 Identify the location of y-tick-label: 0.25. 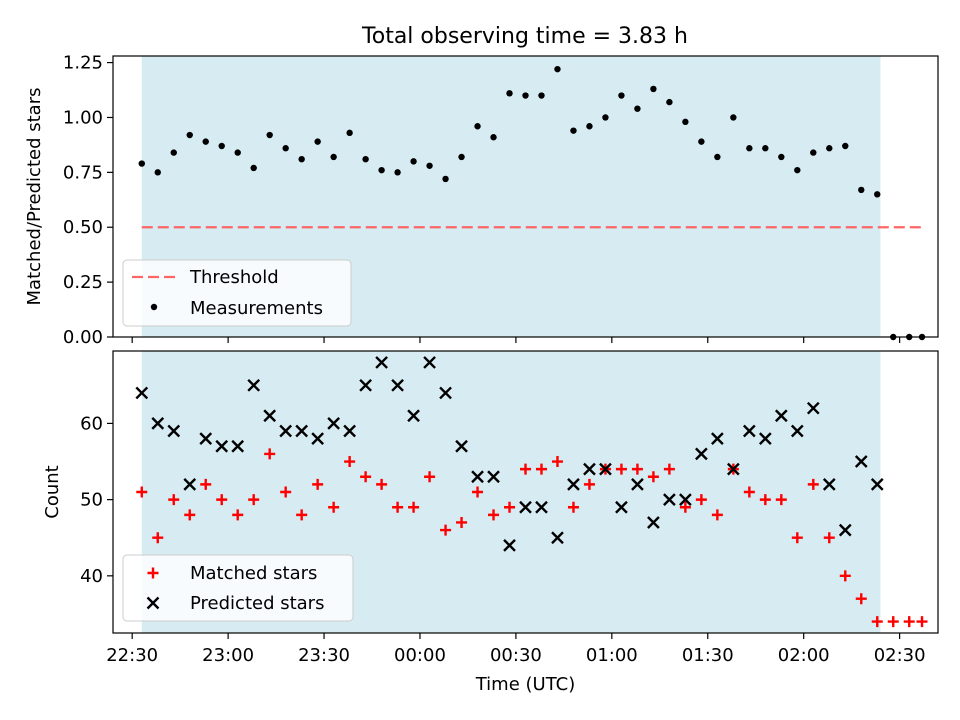
(83, 282).